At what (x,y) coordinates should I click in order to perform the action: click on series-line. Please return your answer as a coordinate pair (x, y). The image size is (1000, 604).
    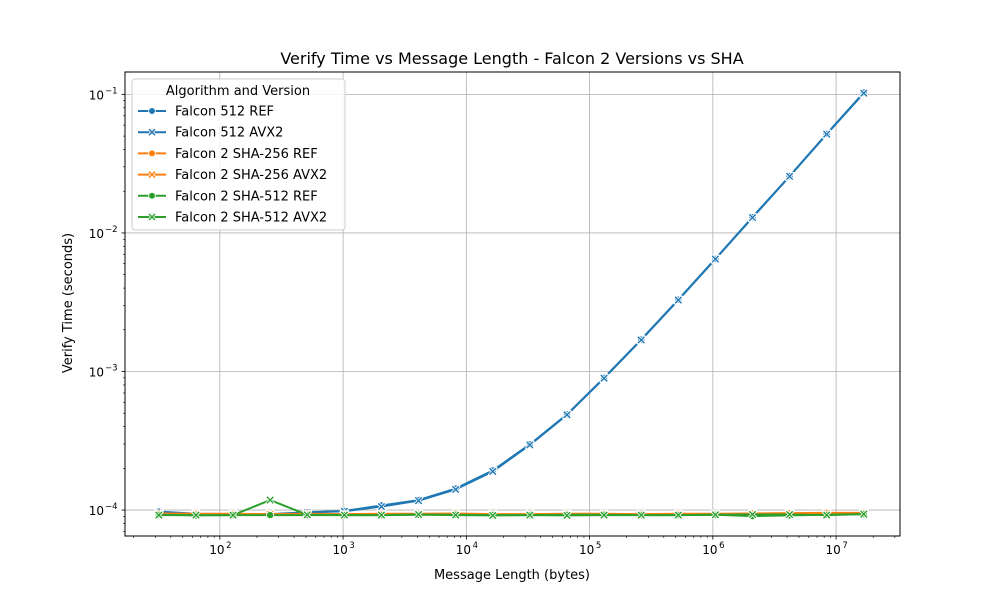
    Looking at the image, I should click on (511, 508).